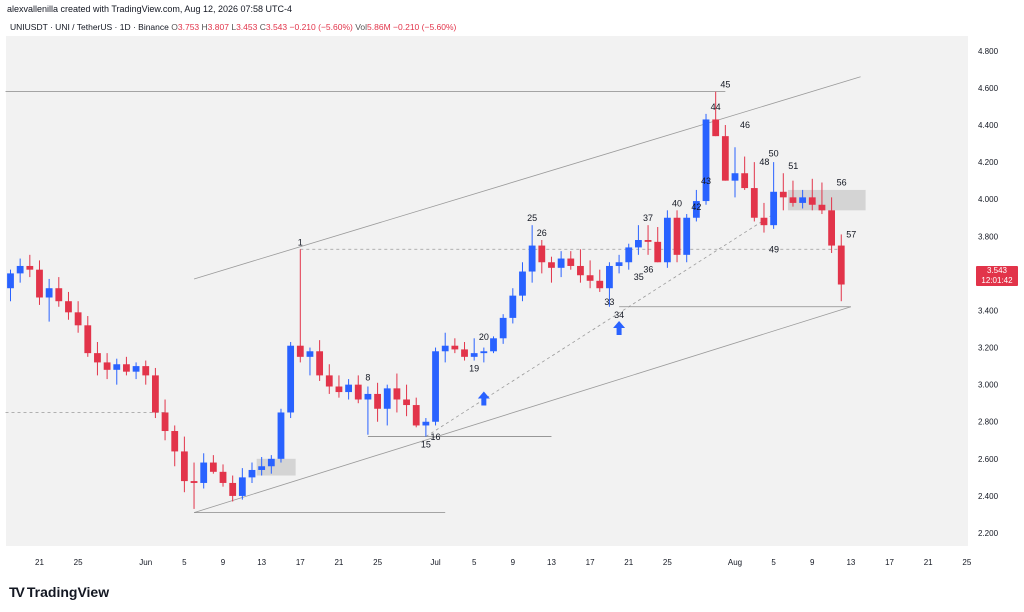 This screenshot has height=612, width=1024. What do you see at coordinates (716, 107) in the screenshot?
I see `wave-label: 44` at bounding box center [716, 107].